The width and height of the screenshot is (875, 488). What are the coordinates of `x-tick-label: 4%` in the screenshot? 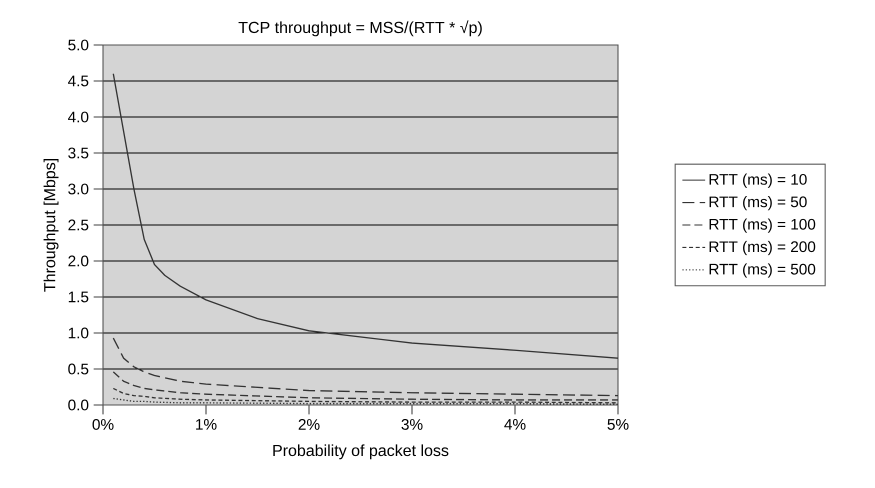 It's located at (515, 424).